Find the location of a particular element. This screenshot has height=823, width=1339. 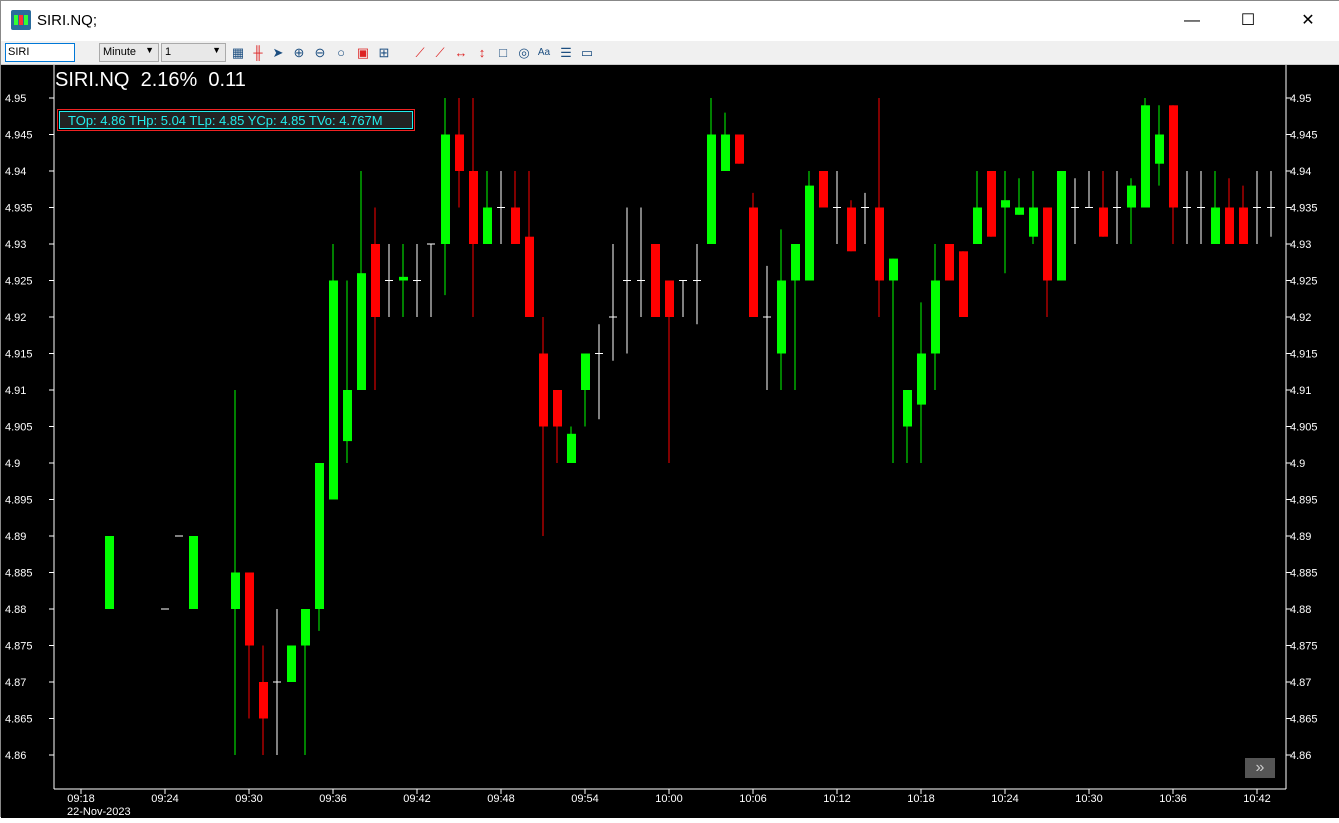

y-tick-label-right: 4.925 is located at coordinates (1304, 282).